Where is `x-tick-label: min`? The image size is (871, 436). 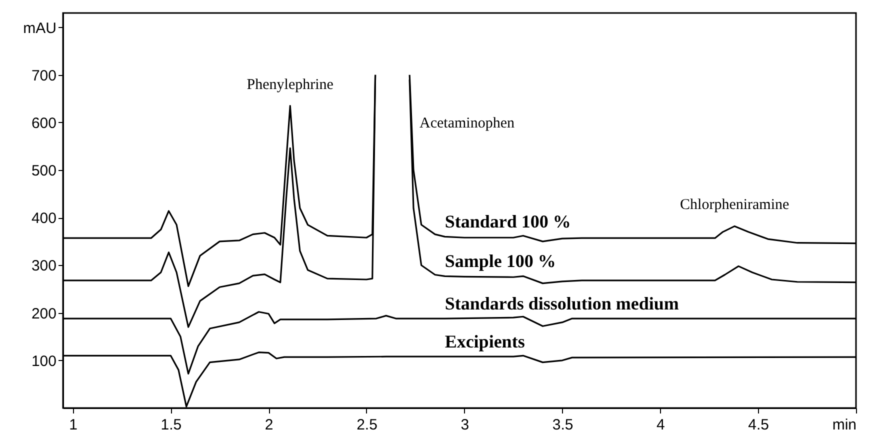
x-tick-label: min is located at coordinates (844, 425).